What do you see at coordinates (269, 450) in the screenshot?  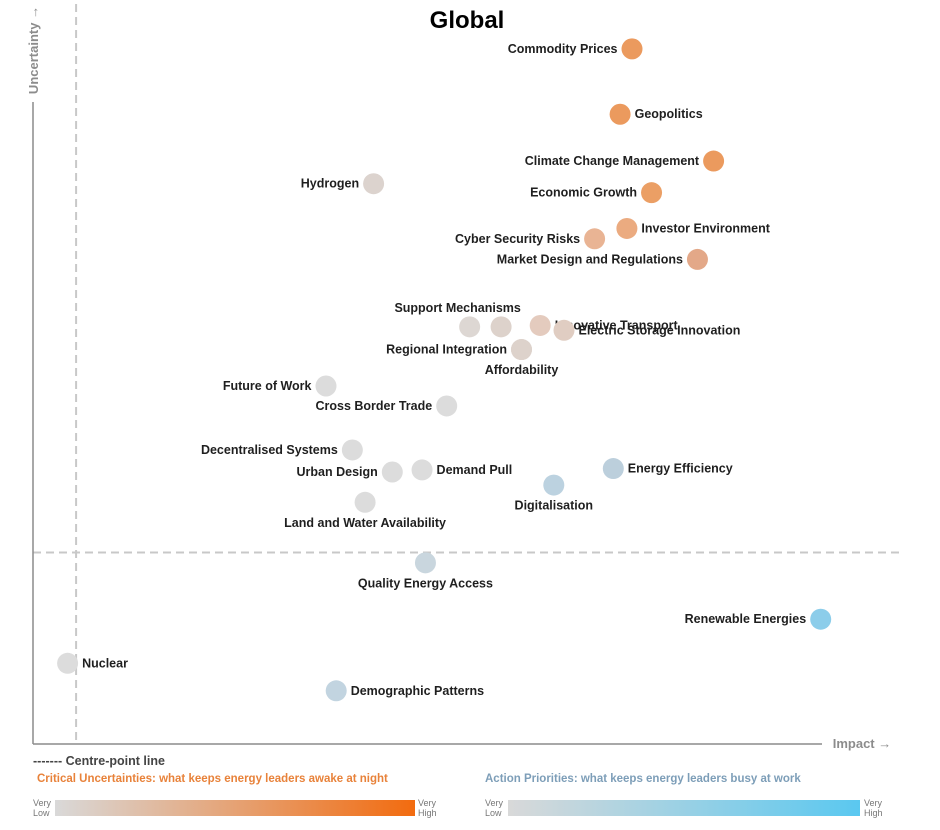 I see `data-label: Decentralised Systems` at bounding box center [269, 450].